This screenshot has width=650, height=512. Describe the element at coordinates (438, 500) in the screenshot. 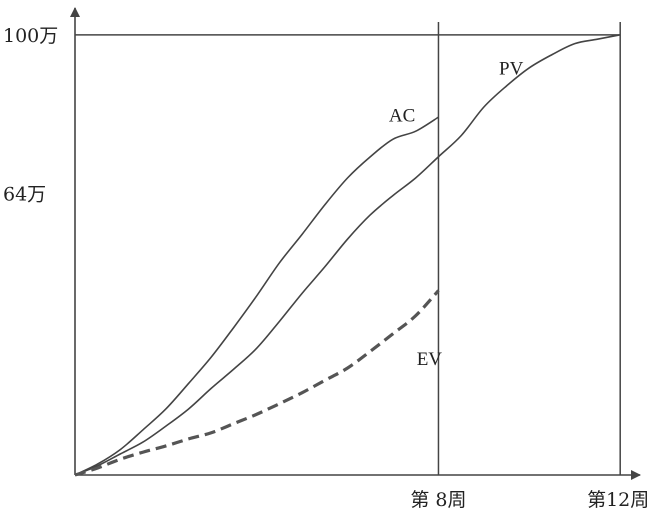

I see `x-tick-label-week-8: 第 8周` at that location.